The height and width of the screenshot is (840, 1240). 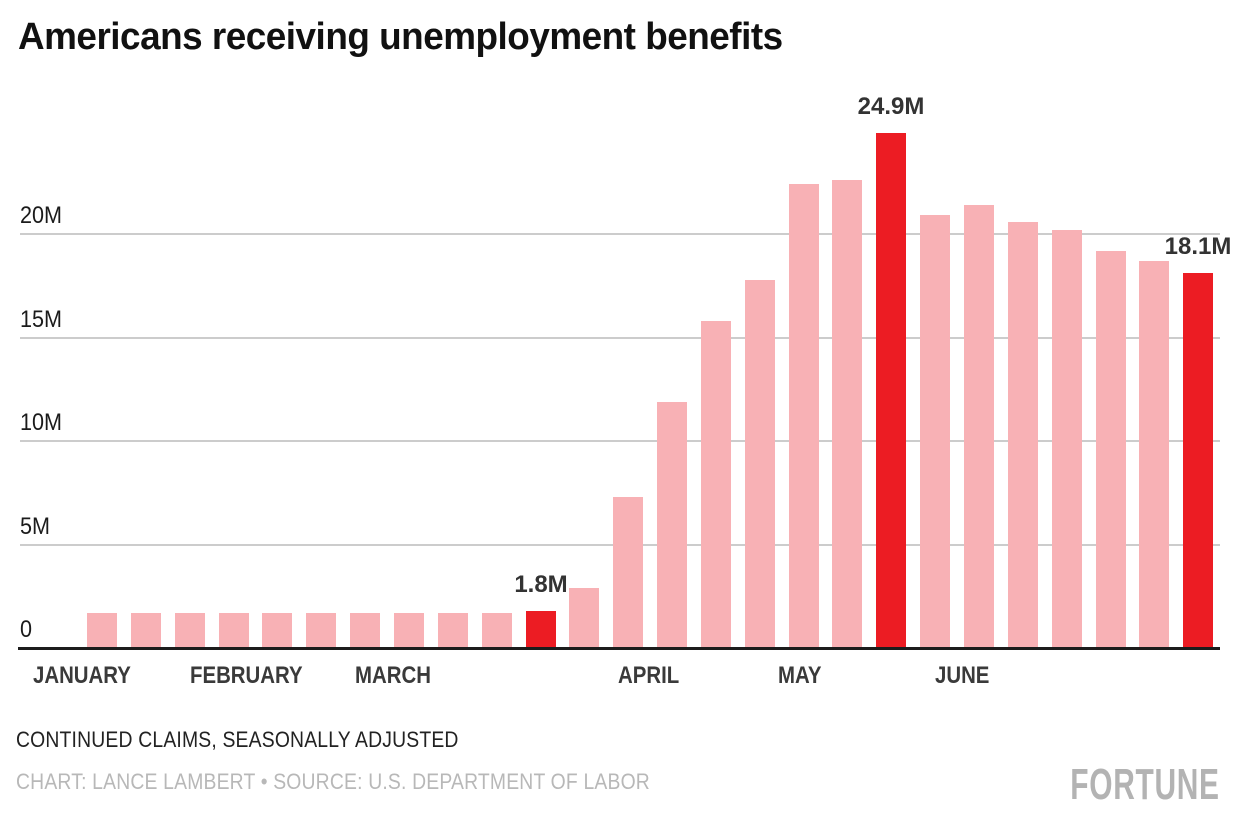 I want to click on bar-week-19-highlighted, so click(x=891, y=390).